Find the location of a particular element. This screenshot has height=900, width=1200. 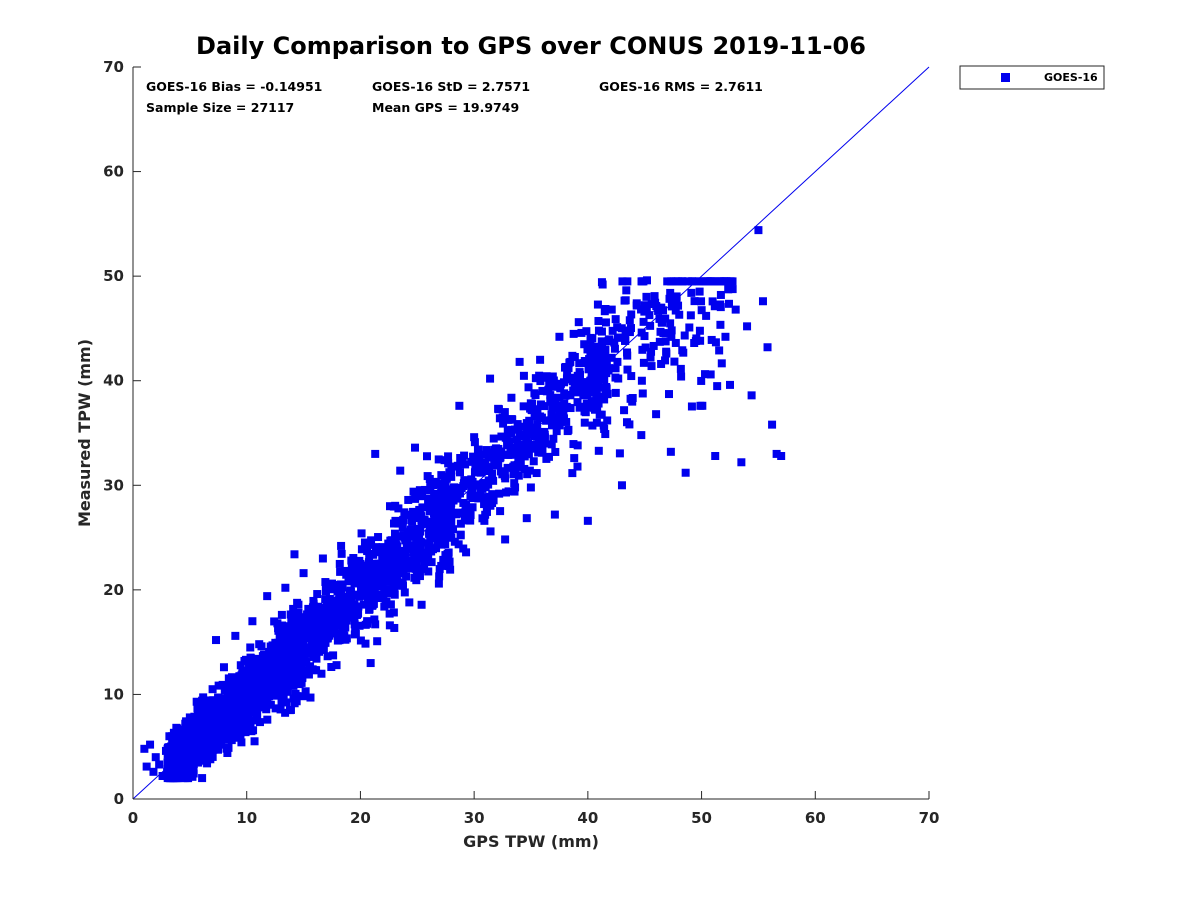

y-tick-label: 30 is located at coordinates (113, 485).